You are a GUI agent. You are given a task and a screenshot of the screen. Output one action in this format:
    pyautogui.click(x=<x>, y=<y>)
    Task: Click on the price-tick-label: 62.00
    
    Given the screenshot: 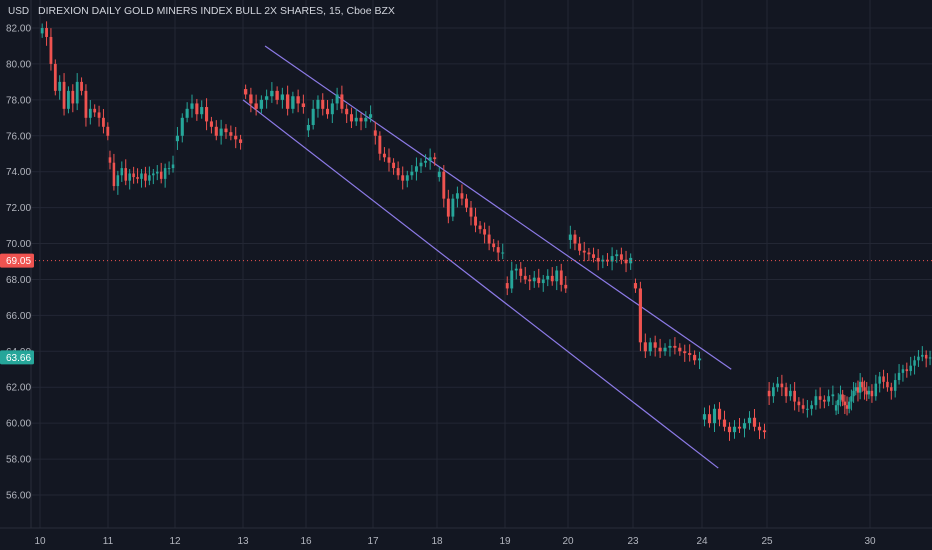 What is the action you would take?
    pyautogui.click(x=18, y=388)
    